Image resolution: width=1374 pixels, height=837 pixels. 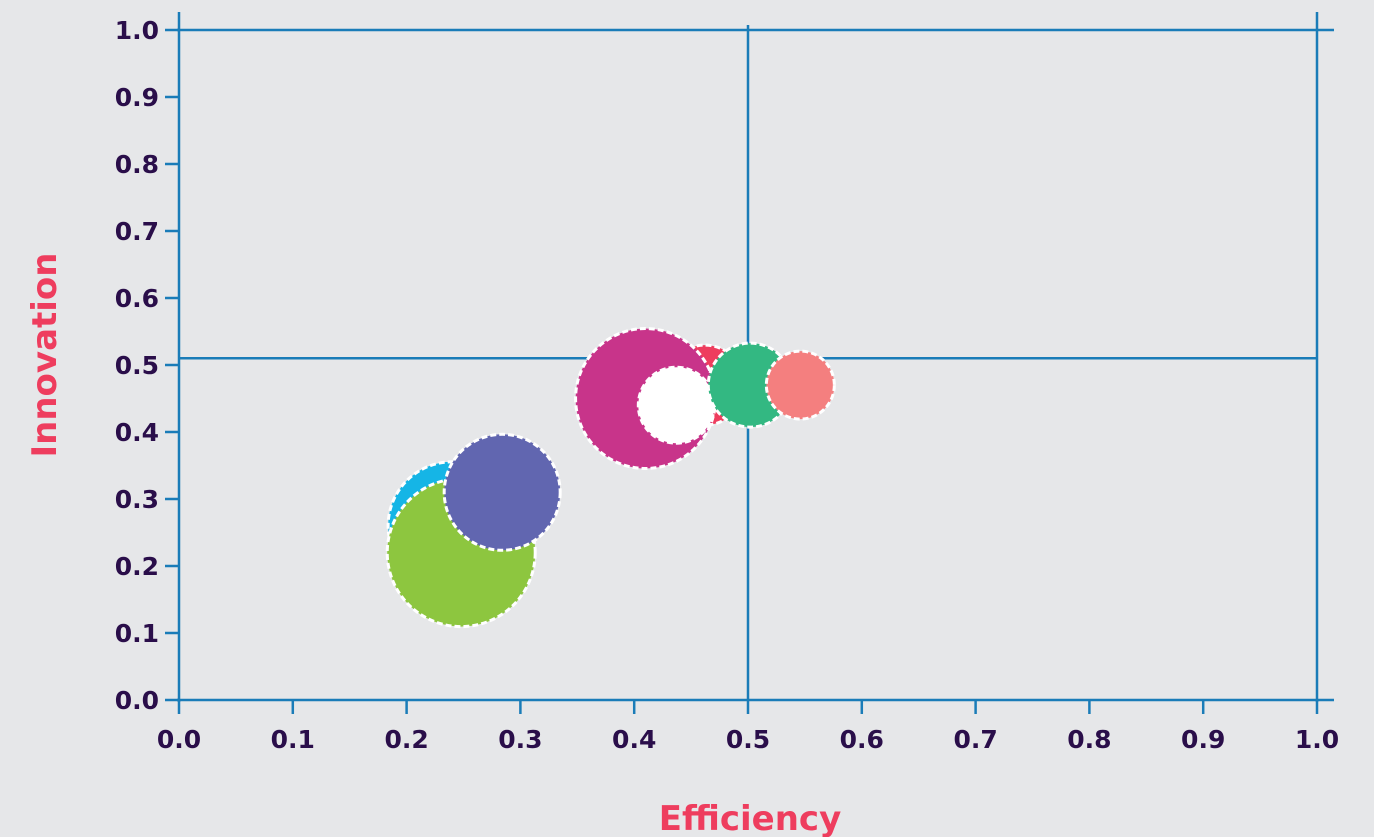 What do you see at coordinates (748, 739) in the screenshot?
I see `x-tick-label: 0.5` at bounding box center [748, 739].